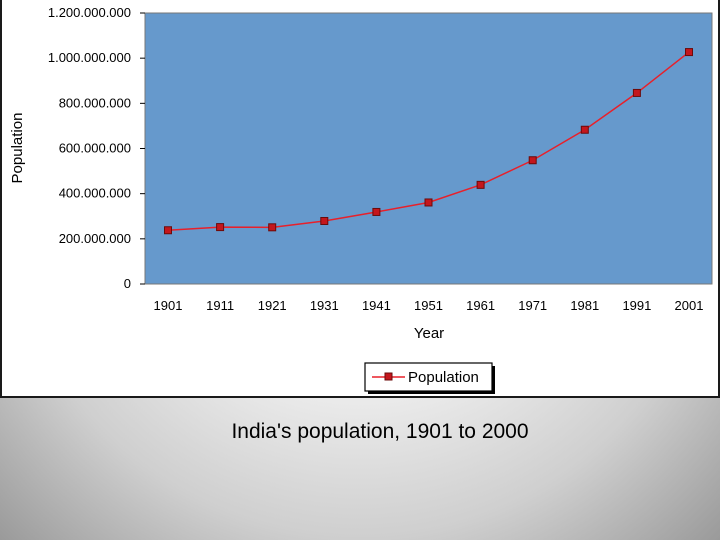 This screenshot has width=720, height=540. What do you see at coordinates (95, 102) in the screenshot?
I see `y-tick-label: 800.000.000` at bounding box center [95, 102].